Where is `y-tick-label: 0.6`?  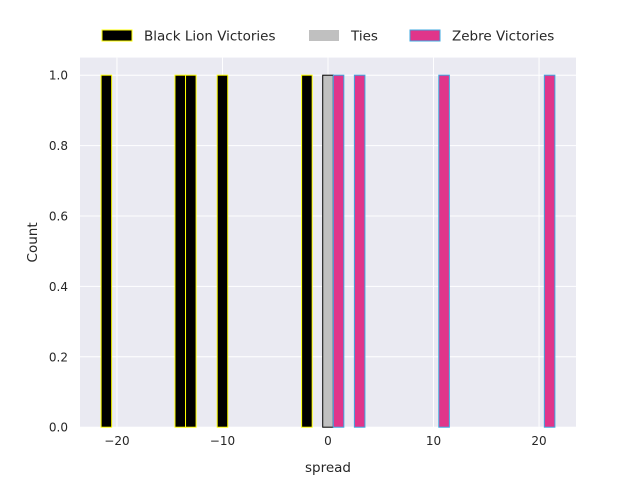
y-tick-label: 0.6 is located at coordinates (58, 217).